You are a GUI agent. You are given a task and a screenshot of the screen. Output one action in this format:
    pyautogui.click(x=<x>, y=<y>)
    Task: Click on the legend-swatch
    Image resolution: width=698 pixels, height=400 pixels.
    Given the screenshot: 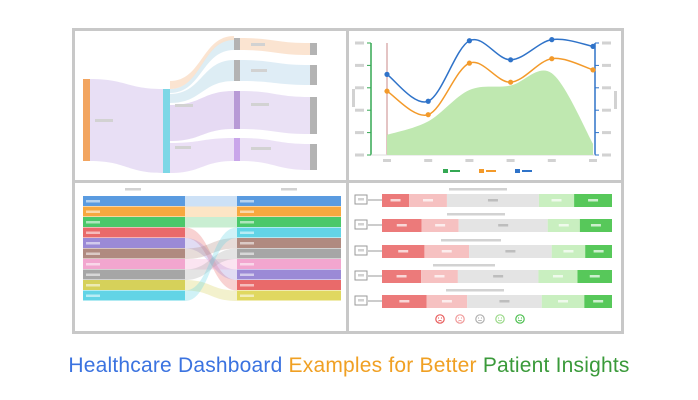 What is the action you would take?
    pyautogui.click(x=445, y=171)
    